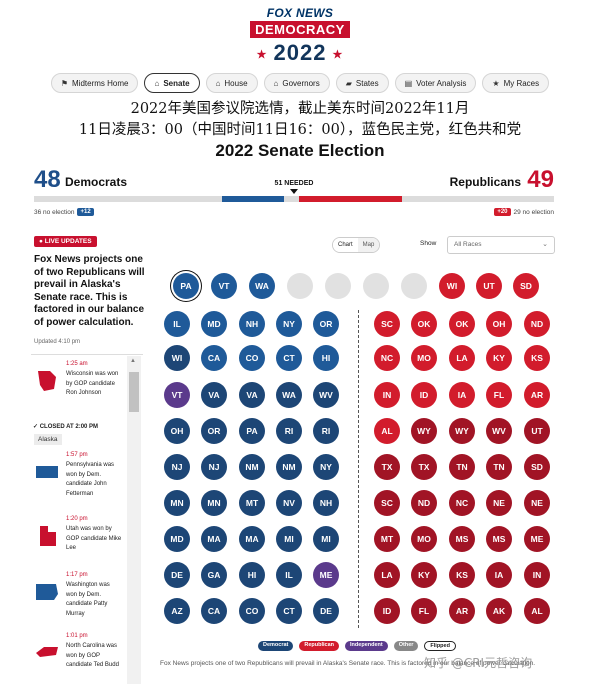 Image resolution: width=600 pixels, height=689 pixels. I want to click on seat-oh: OH, so click(177, 431).